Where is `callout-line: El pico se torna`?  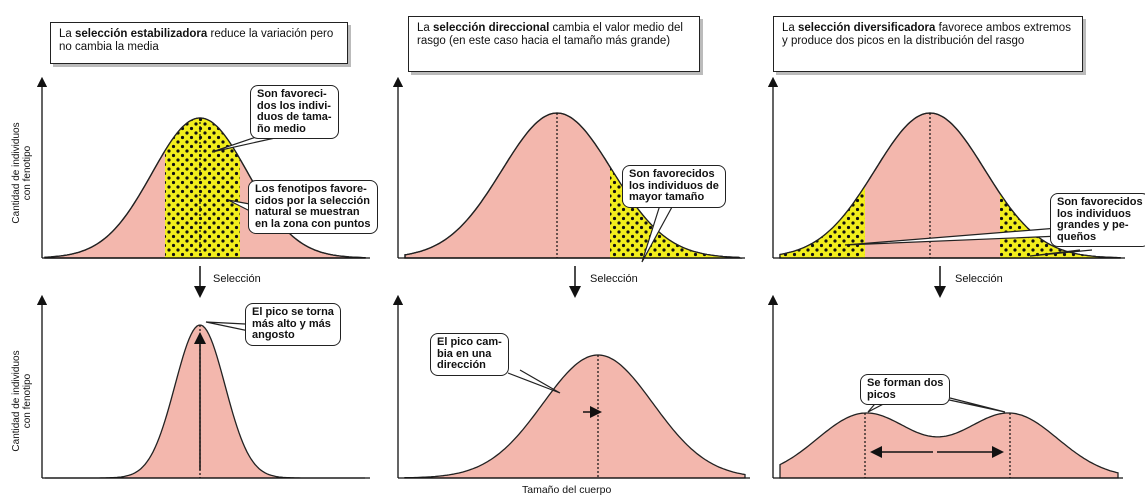
callout-line: El pico se torna is located at coordinates (293, 312).